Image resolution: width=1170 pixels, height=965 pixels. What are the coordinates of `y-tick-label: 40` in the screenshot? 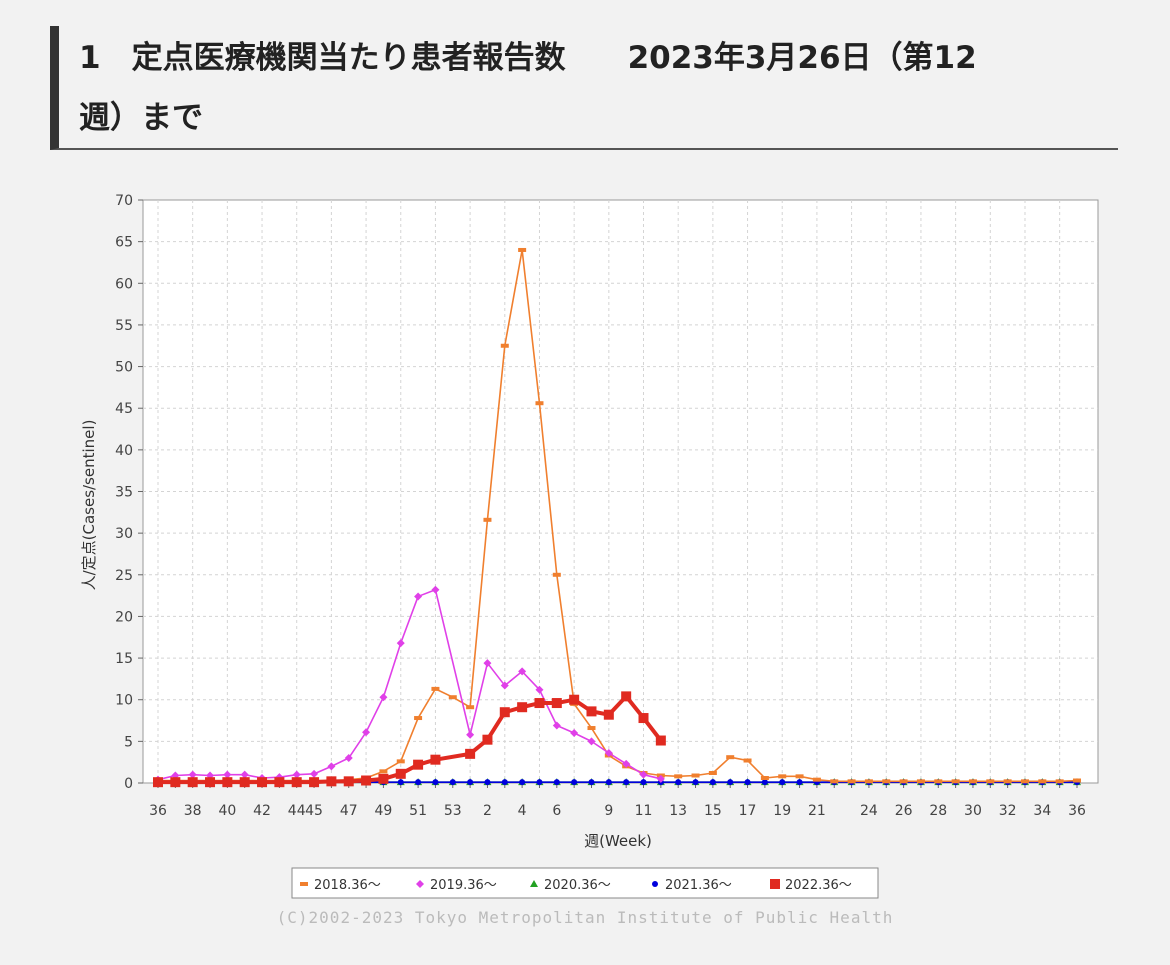 It's located at (124, 451).